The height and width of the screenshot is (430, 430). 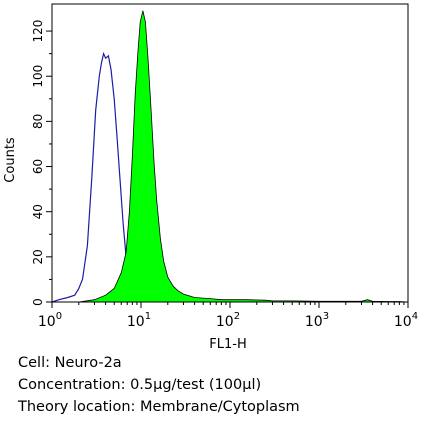 I want to click on y-tick-label: 100, so click(x=38, y=76).